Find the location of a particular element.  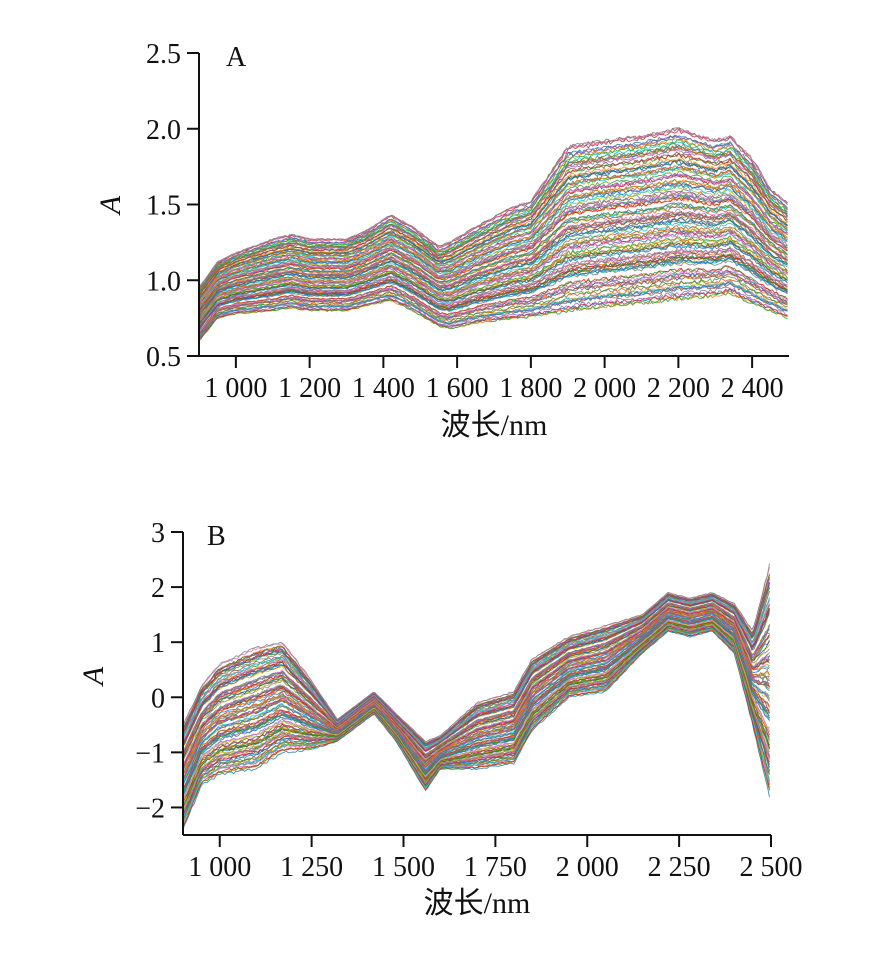

y-tick-label: 1 is located at coordinates (158, 643).